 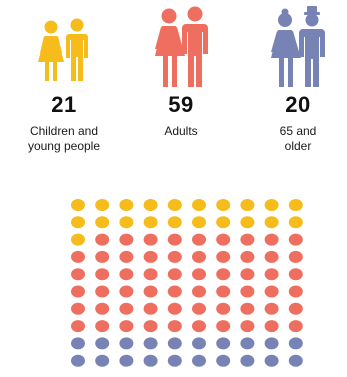 What do you see at coordinates (64, 138) in the screenshot?
I see `children-label: Children and young people` at bounding box center [64, 138].